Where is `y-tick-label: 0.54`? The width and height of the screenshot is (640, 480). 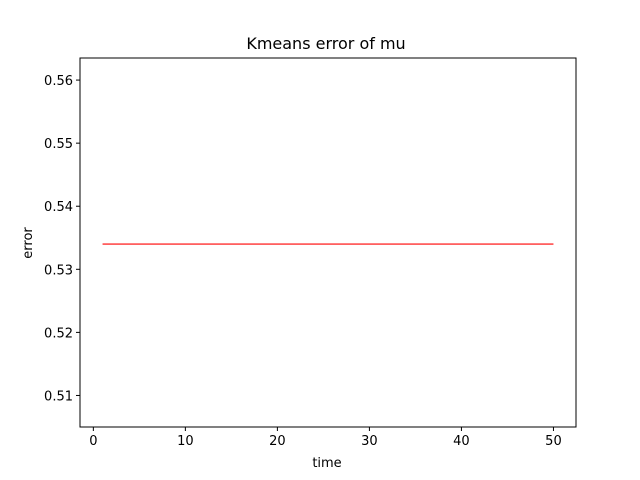
y-tick-label: 0.54 is located at coordinates (58, 207).